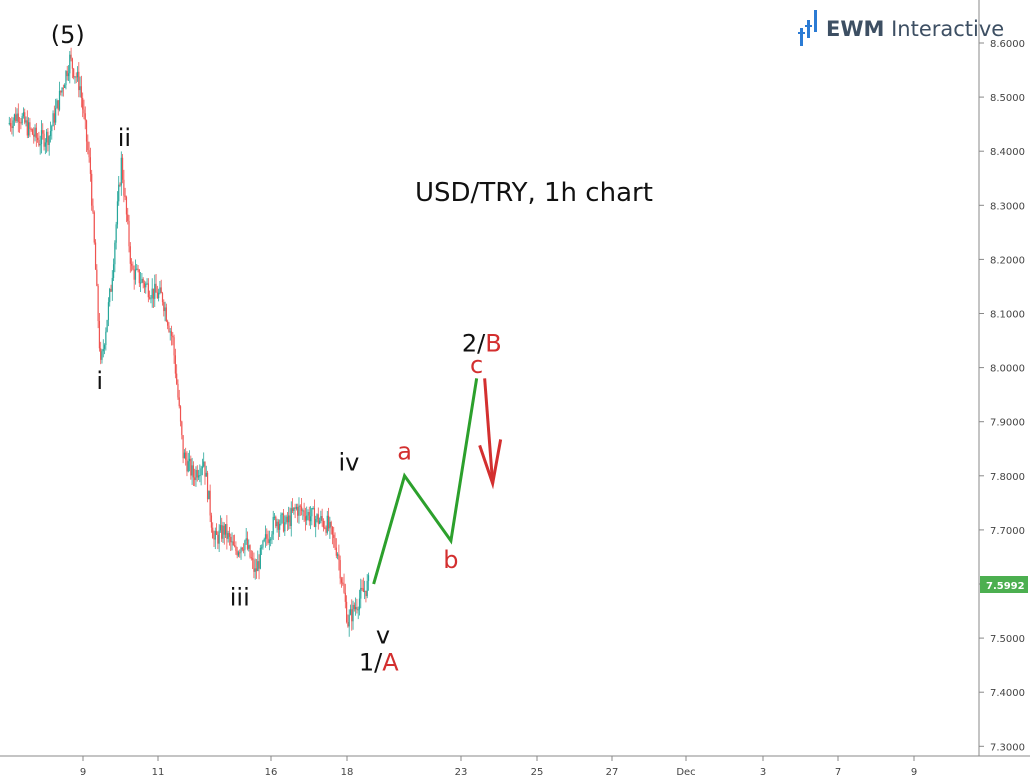 Image resolution: width=1030 pixels, height=780 pixels. What do you see at coordinates (1007, 152) in the screenshot?
I see `y-tick-label: 8.4000` at bounding box center [1007, 152].